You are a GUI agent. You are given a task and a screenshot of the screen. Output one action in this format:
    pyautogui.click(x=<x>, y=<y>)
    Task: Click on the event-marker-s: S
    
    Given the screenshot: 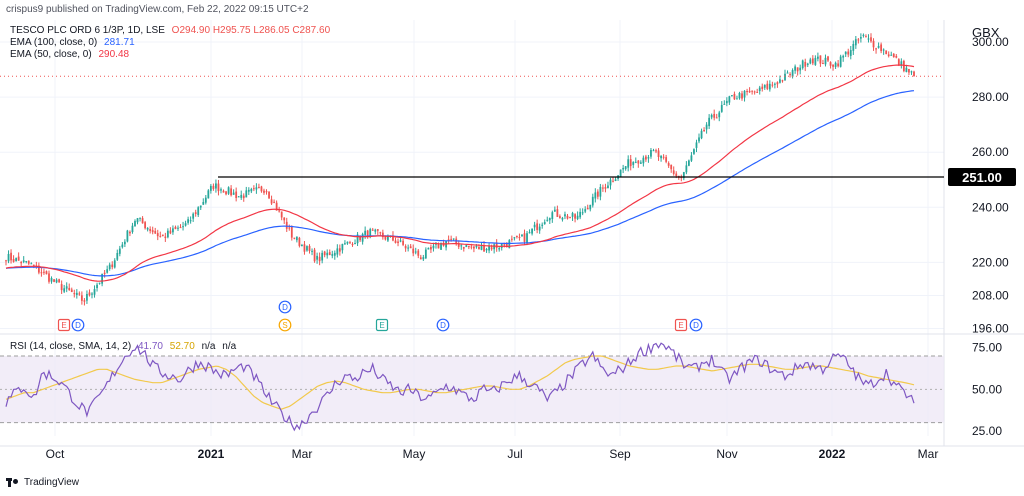 What is the action you would take?
    pyautogui.click(x=285, y=325)
    